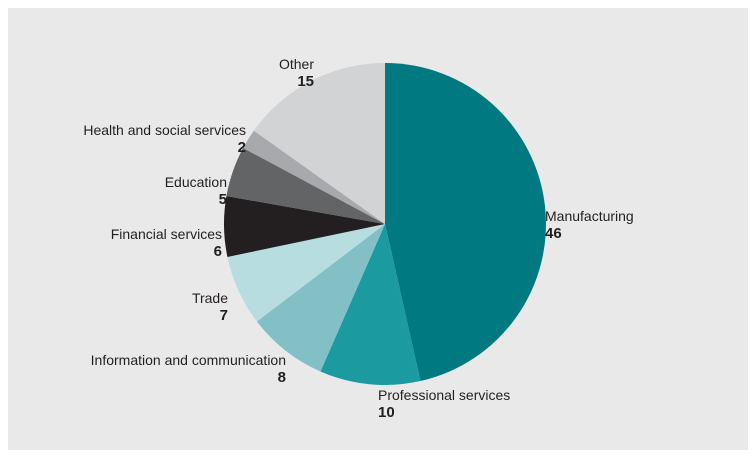 The image size is (756, 458). I want to click on pie-slice-professional-services, so click(370, 304).